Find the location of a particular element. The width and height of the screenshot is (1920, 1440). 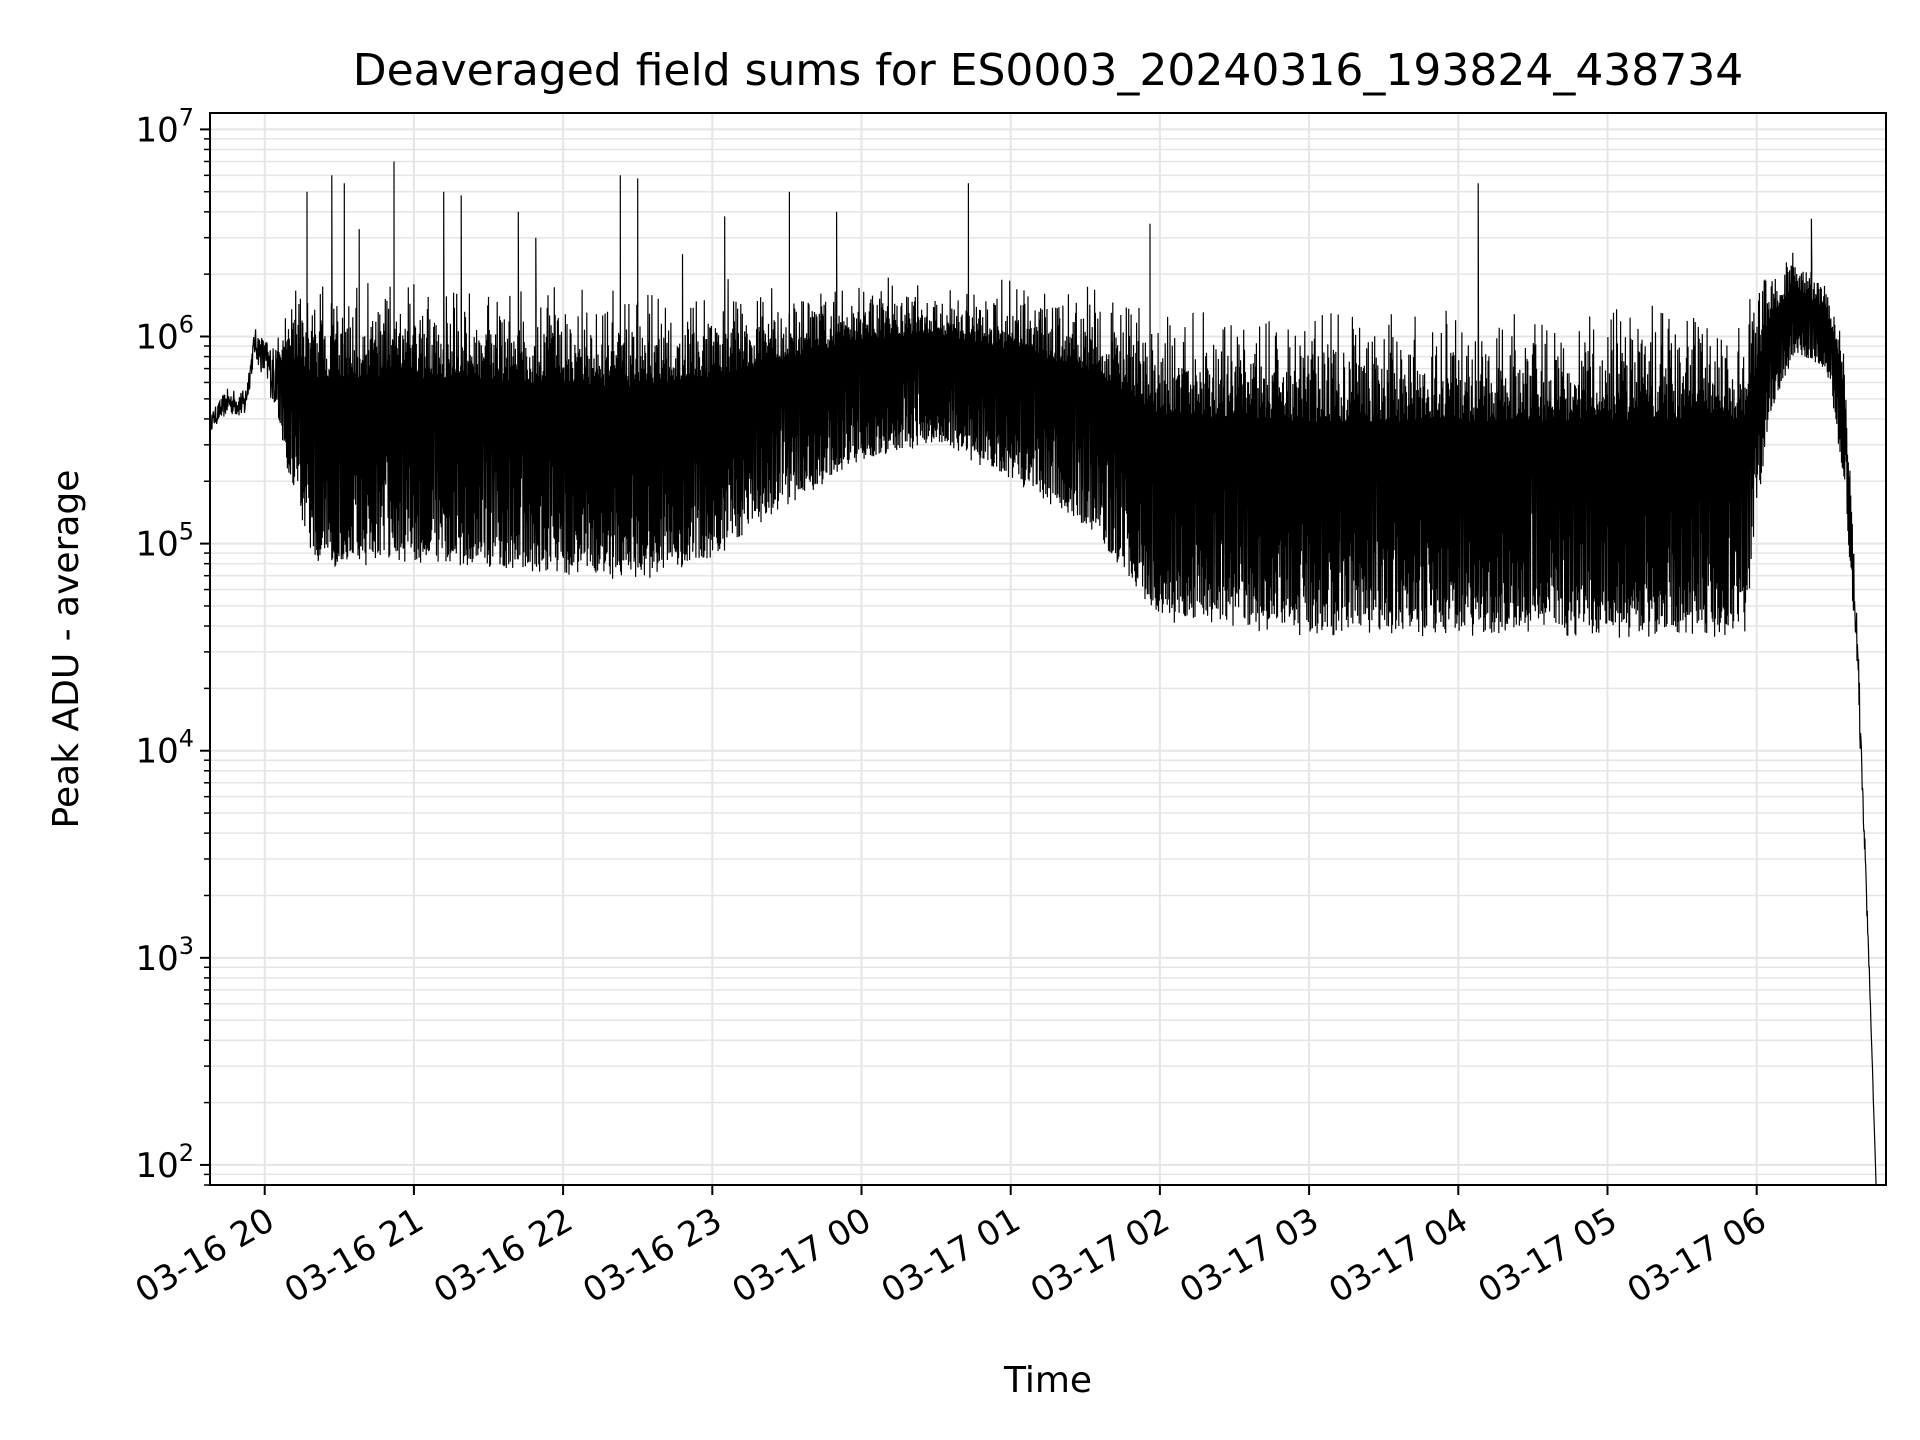

y-tick-label: 10⁴ is located at coordinates (164, 748).